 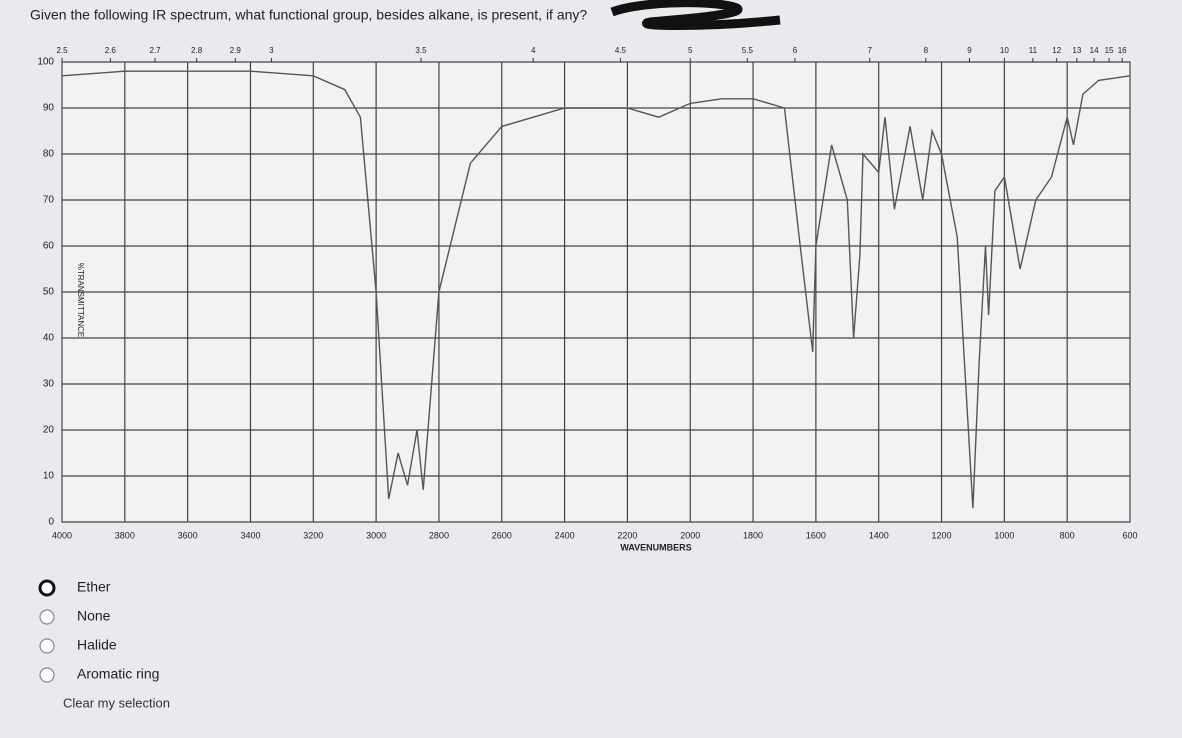 I want to click on top-tick-label: 13, so click(x=1076, y=50).